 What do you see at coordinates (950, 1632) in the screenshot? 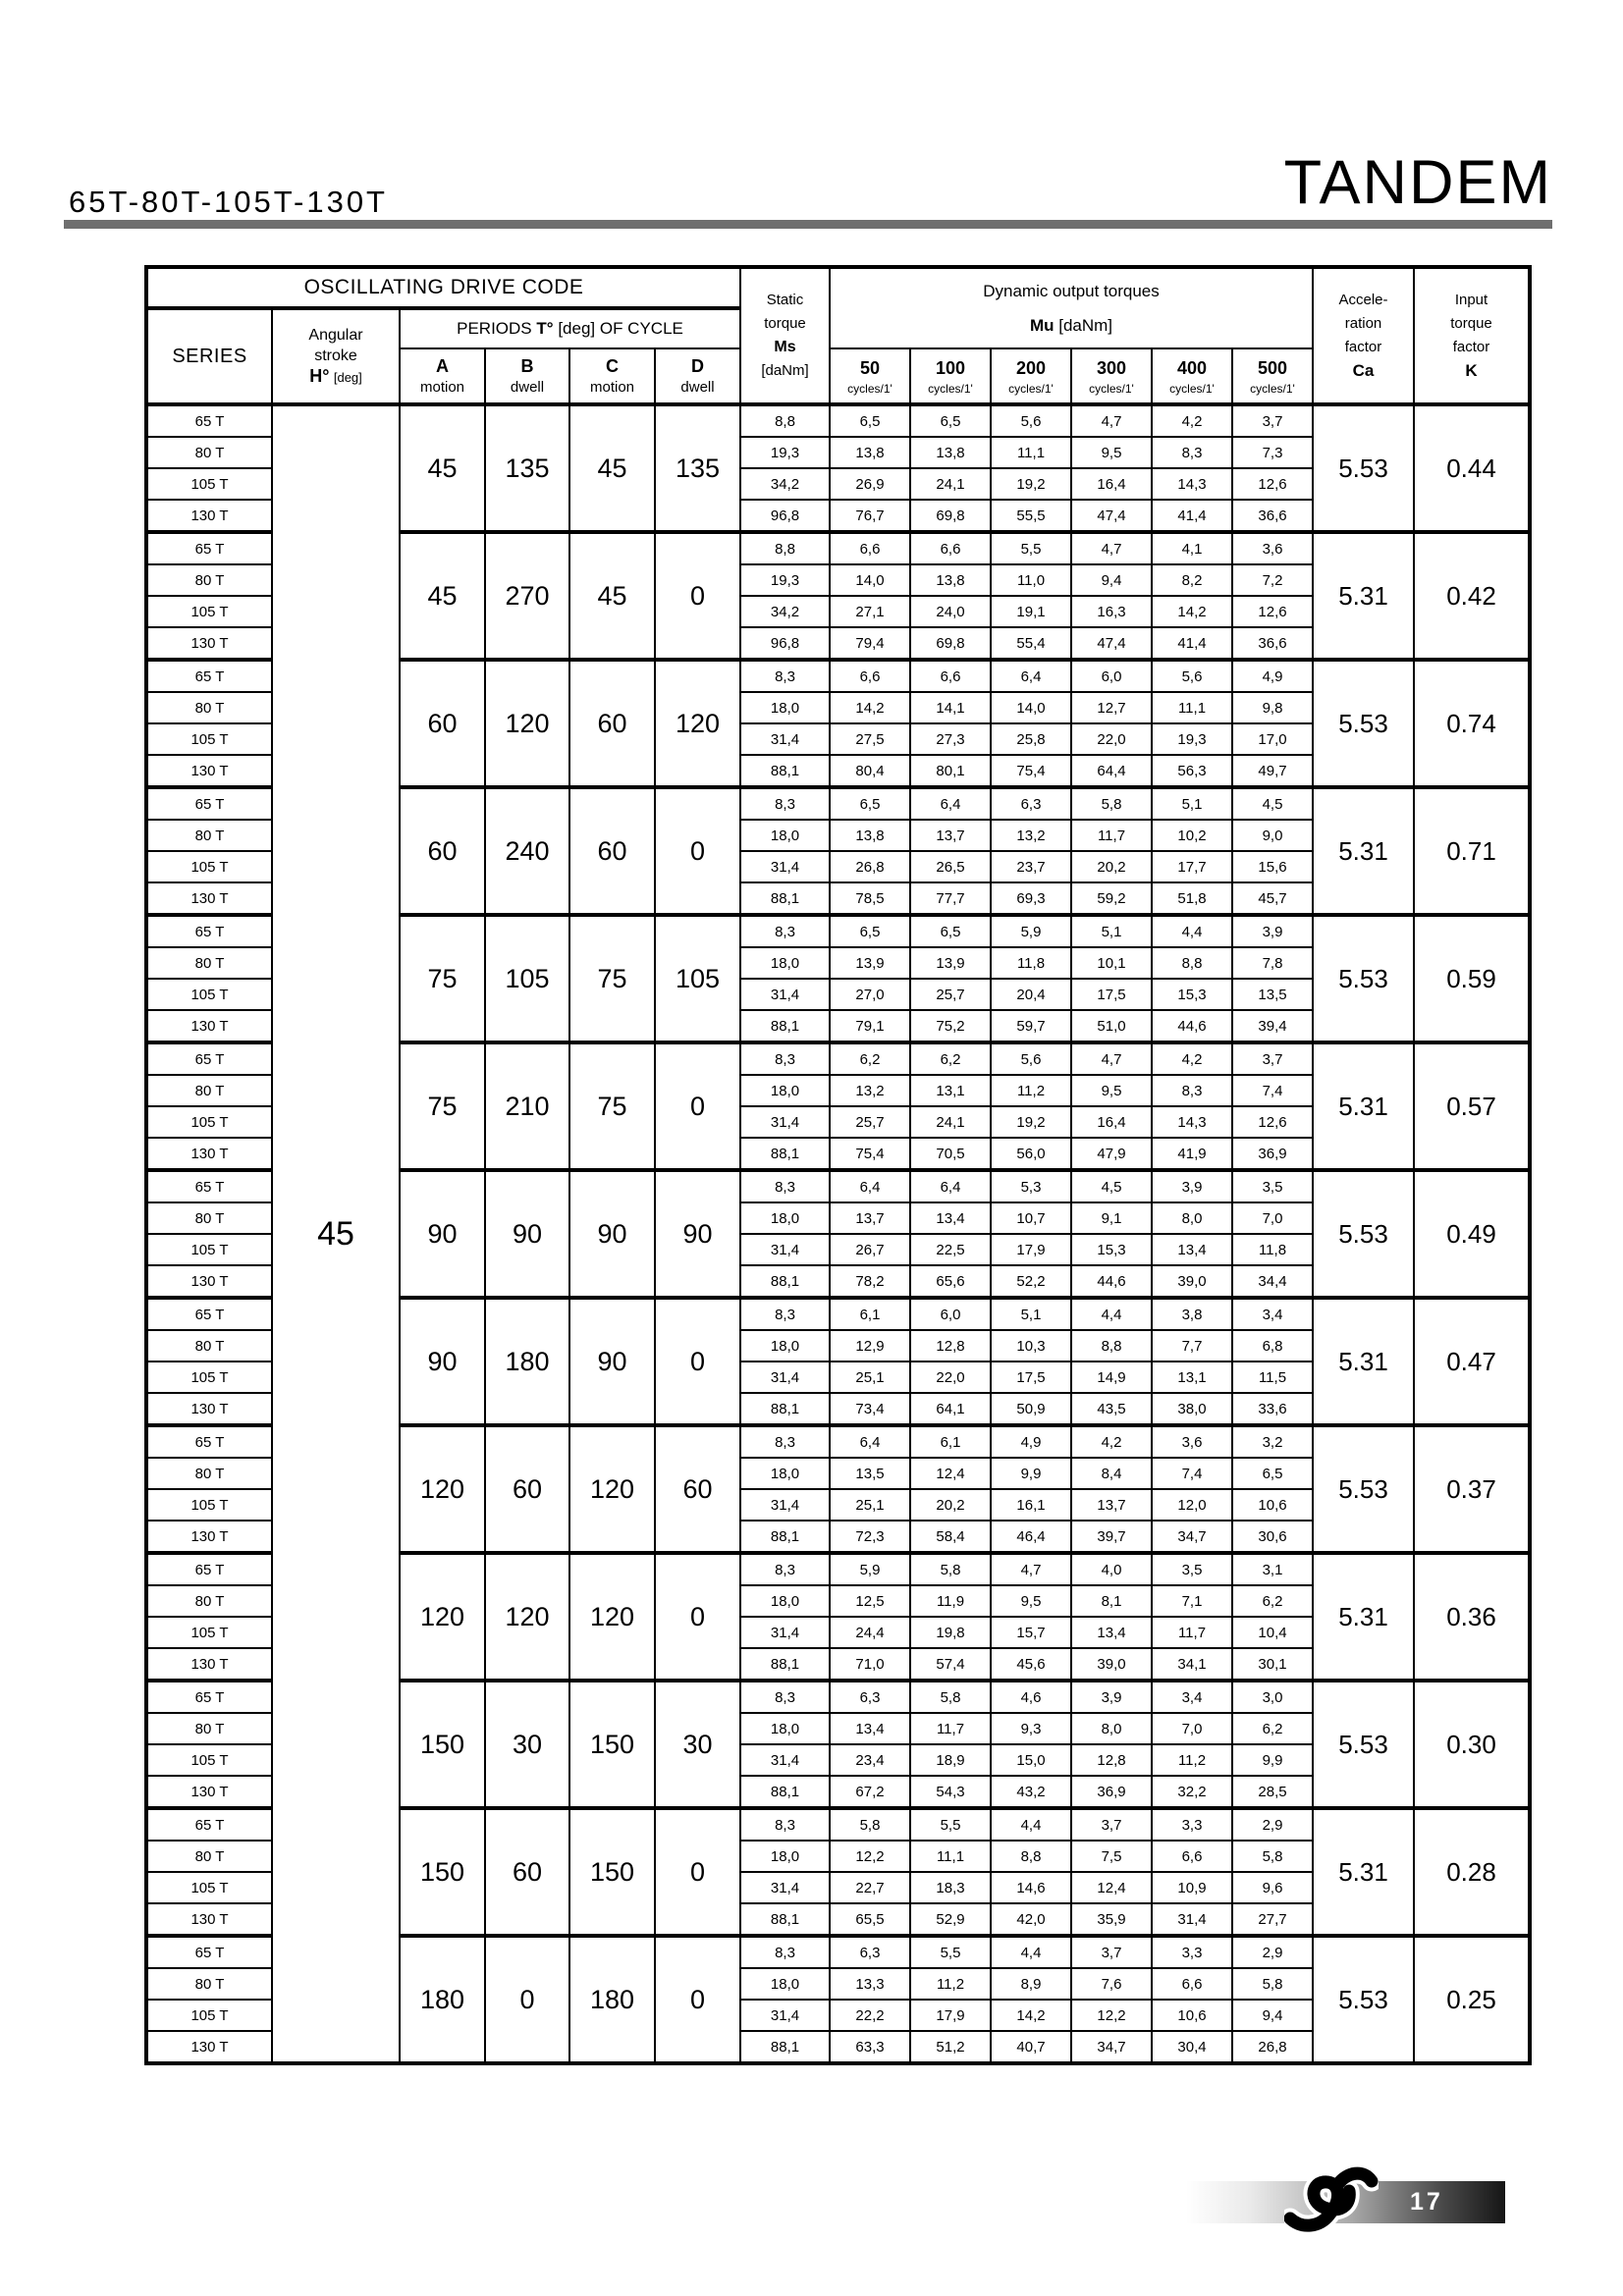
I see `torque-cell: 19,8` at bounding box center [950, 1632].